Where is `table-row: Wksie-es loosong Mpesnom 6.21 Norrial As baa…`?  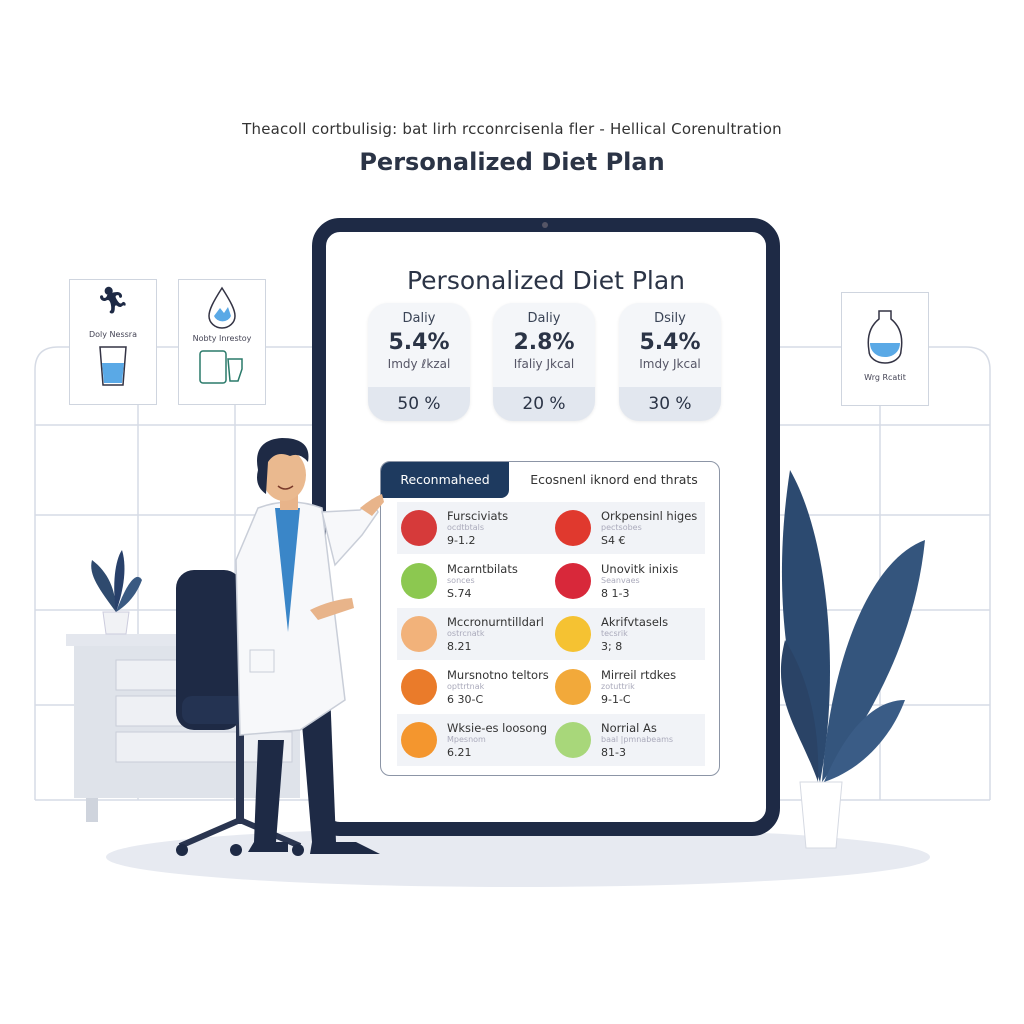 table-row: Wksie-es loosong Mpesnom 6.21 Norrial As baa… is located at coordinates (551, 740).